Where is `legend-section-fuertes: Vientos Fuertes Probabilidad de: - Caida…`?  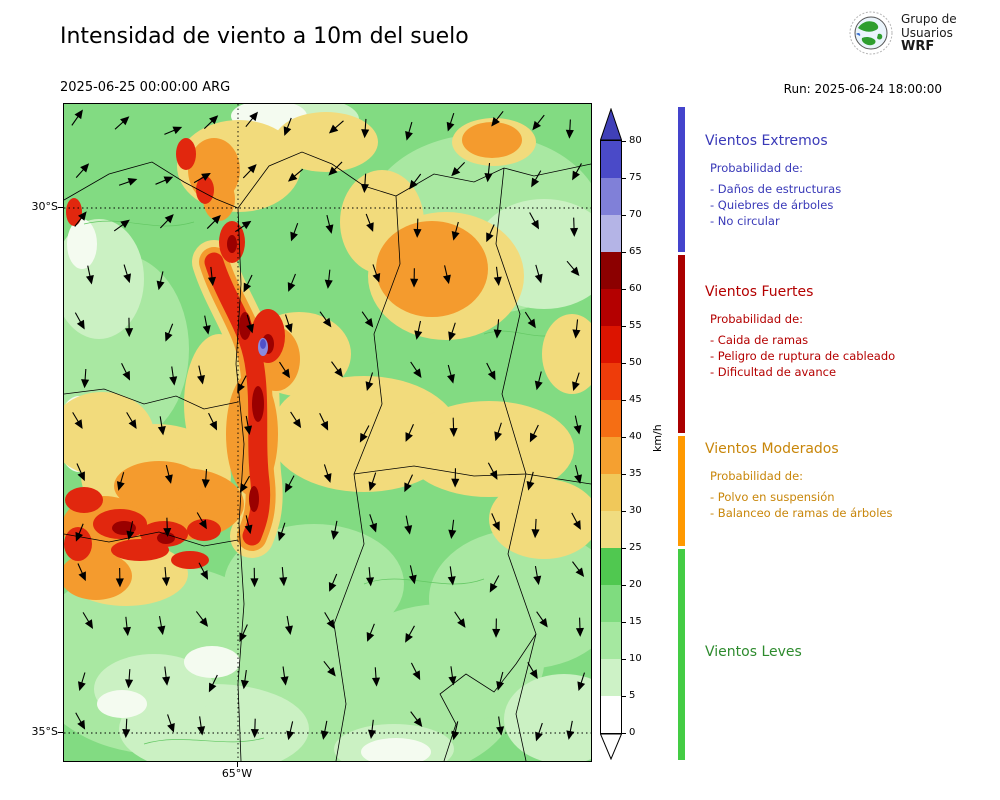
legend-section-fuertes: Vientos Fuertes Probabilidad de: - Caida… is located at coordinates (850, 332).